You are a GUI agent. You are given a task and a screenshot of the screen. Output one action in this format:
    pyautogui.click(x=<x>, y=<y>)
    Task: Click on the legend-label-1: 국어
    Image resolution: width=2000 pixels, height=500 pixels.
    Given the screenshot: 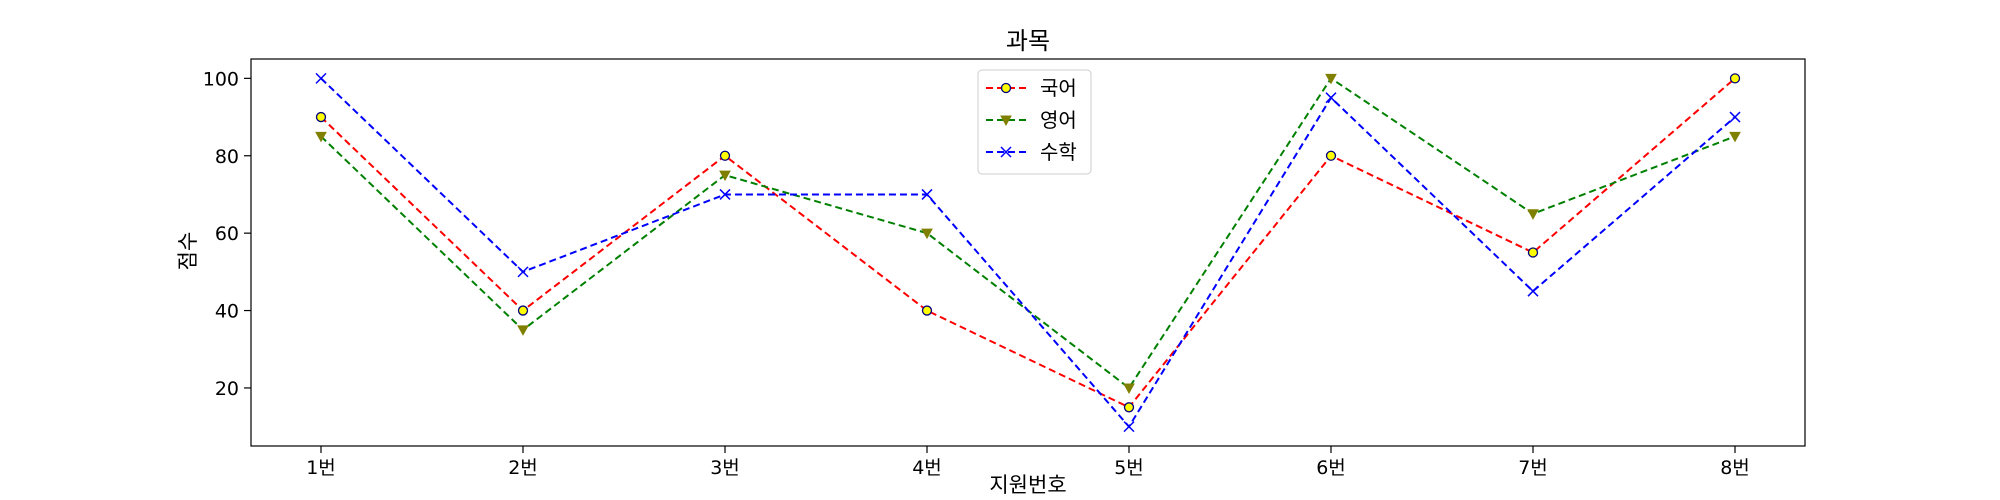 What is the action you would take?
    pyautogui.click(x=1058, y=88)
    